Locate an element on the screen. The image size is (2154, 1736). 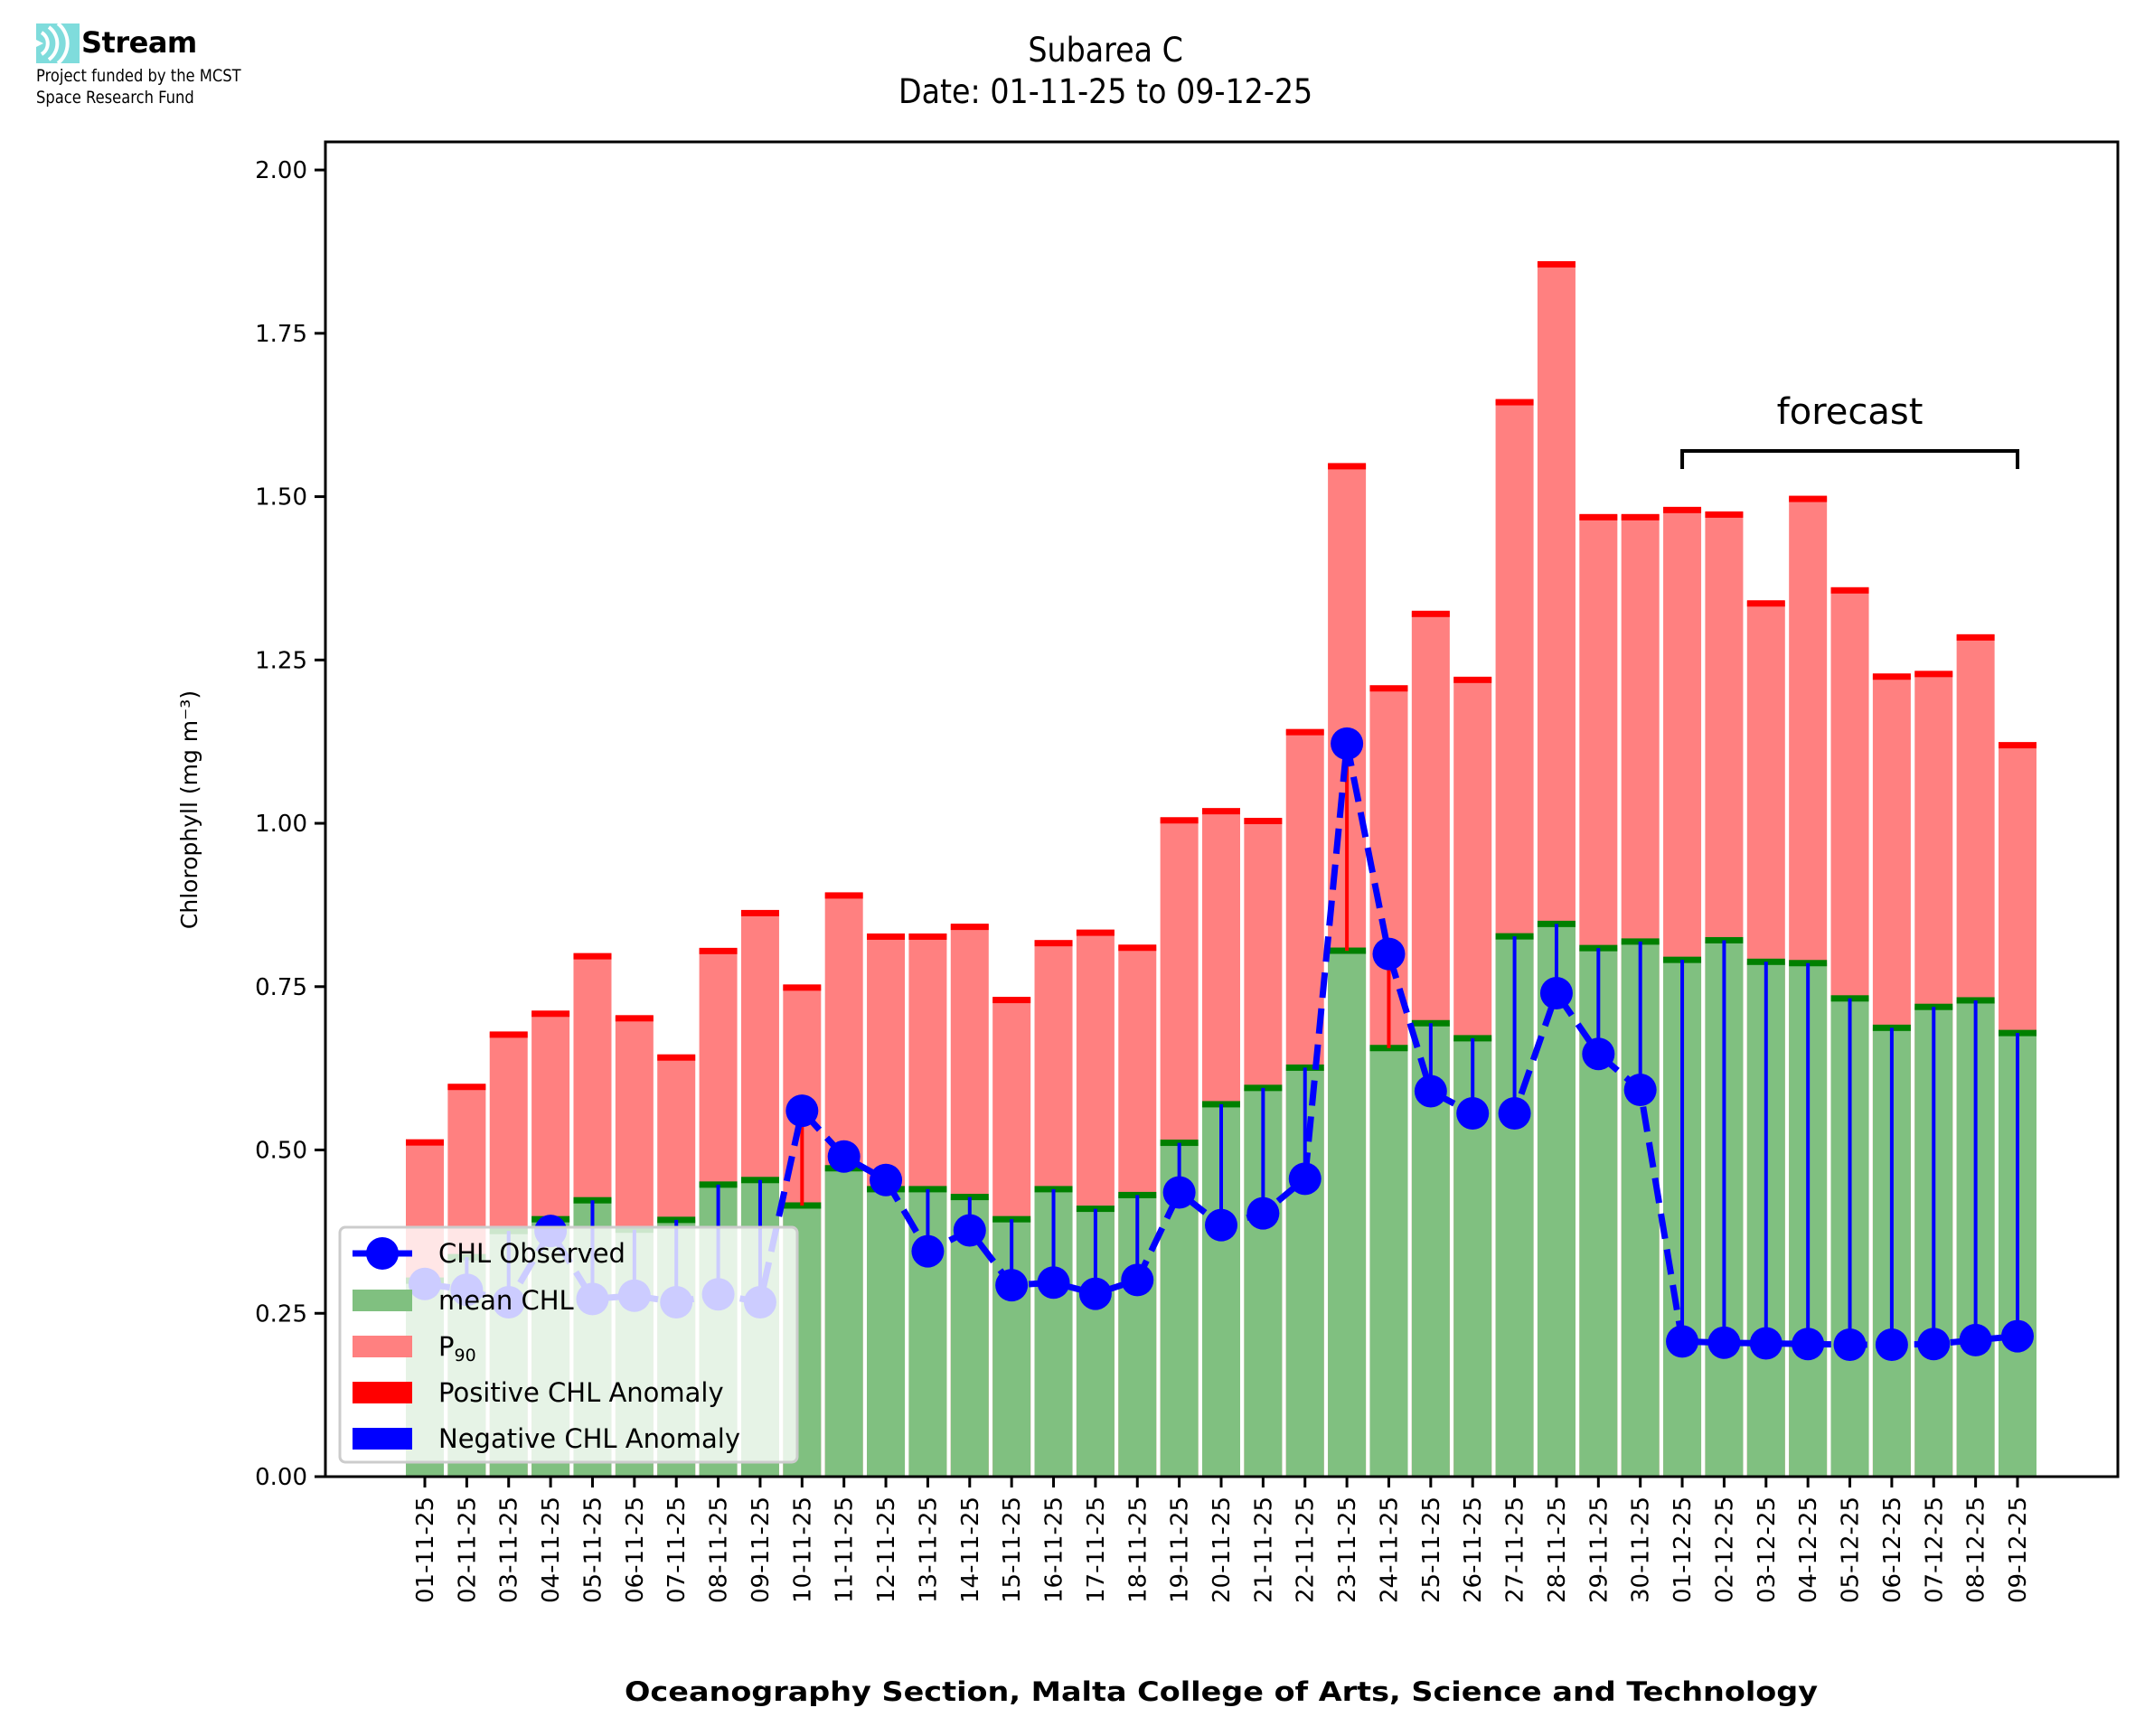
x-tick-label: 02-11-25 is located at coordinates (468, 1550).